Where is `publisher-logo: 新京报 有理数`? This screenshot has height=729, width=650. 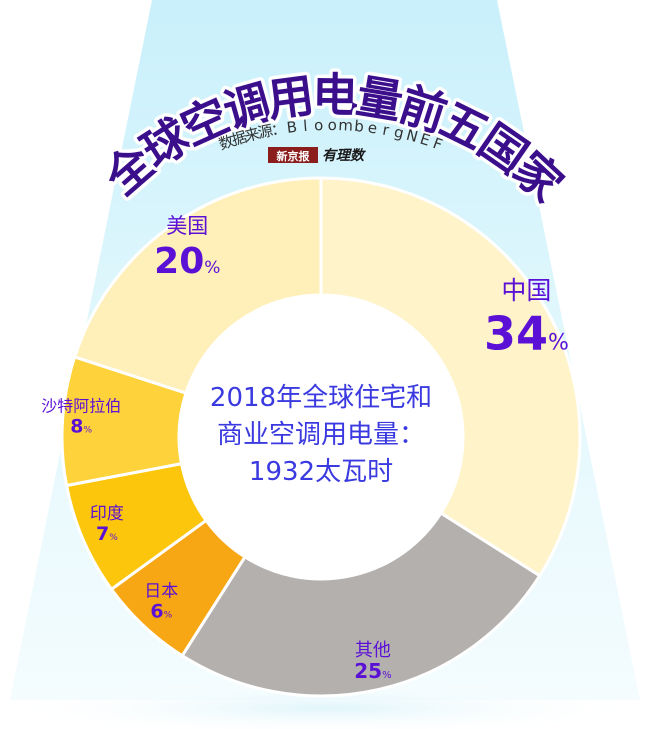 publisher-logo: 新京报 有理数 is located at coordinates (317, 155).